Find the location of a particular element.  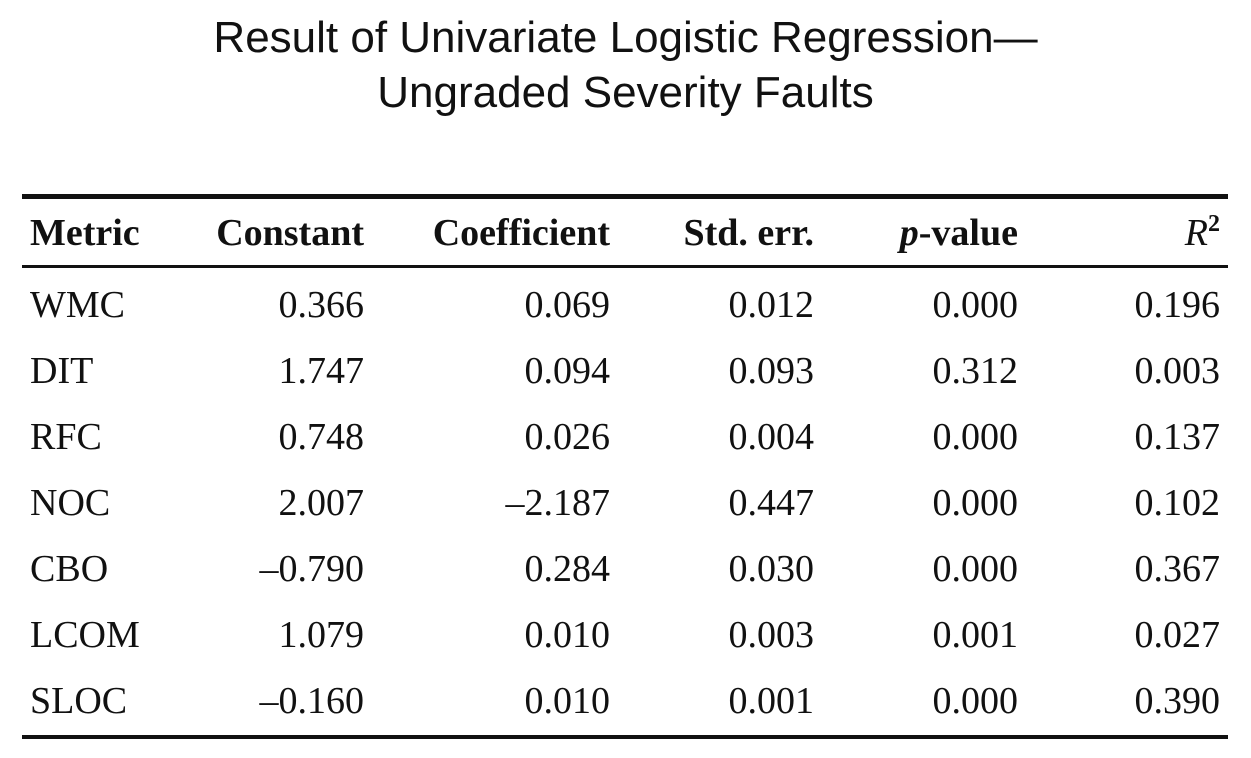

cell-std-err: 0.003 is located at coordinates (771, 635).